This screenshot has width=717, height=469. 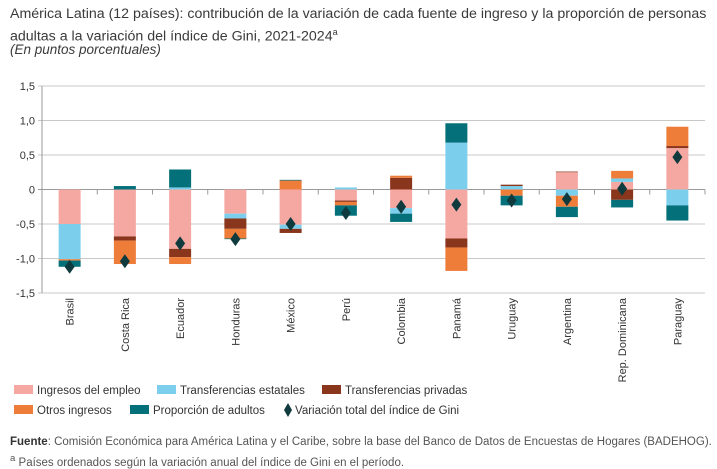 What do you see at coordinates (25, 225) in the screenshot?
I see `y-tick-label: -0,5` at bounding box center [25, 225].